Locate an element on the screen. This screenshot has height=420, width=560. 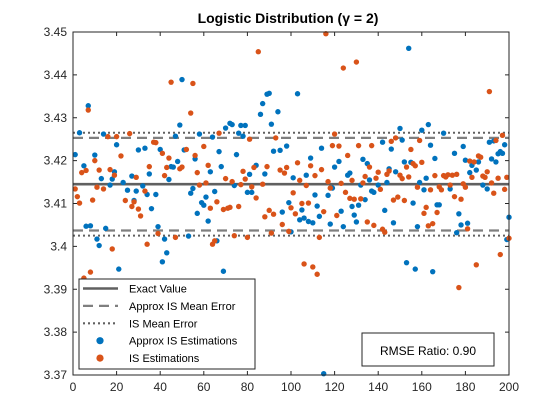
annotation-box: RMSE Ratio: 0.90 is located at coordinates (428, 349).